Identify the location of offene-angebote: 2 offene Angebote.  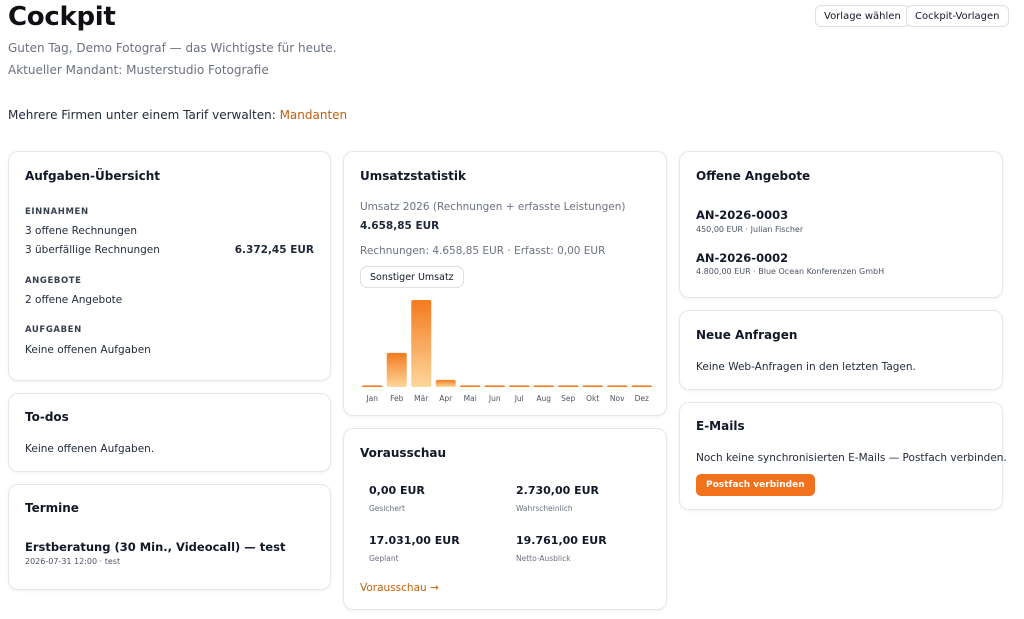
(74, 300).